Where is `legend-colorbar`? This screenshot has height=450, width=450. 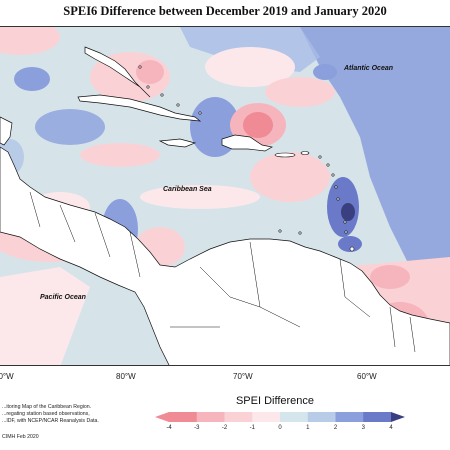 legend-colorbar is located at coordinates (280, 417).